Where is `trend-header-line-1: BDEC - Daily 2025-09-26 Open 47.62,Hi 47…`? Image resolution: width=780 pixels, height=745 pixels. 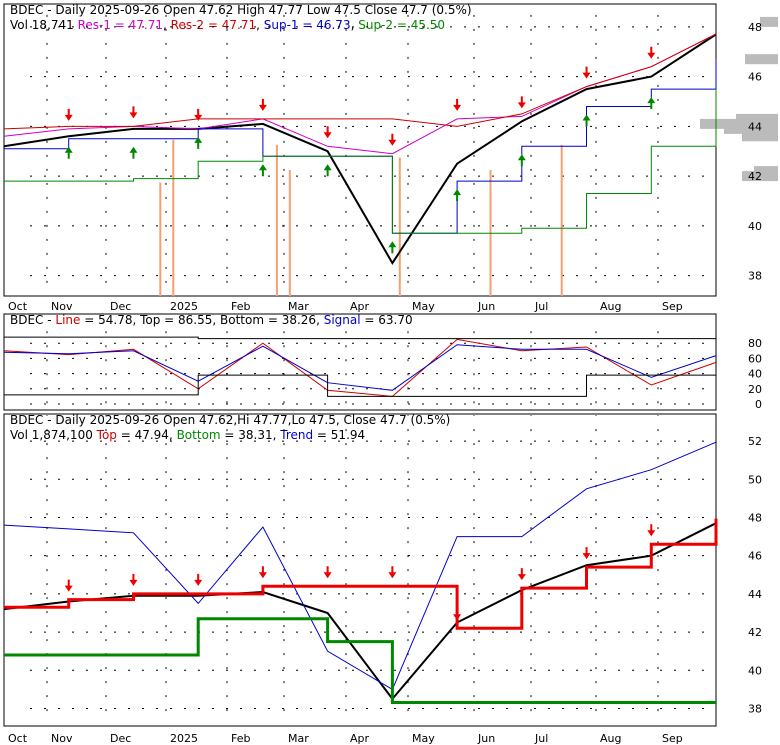 trend-header-line-1: BDEC - Daily 2025-09-26 Open 47.62,Hi 47… is located at coordinates (230, 420).